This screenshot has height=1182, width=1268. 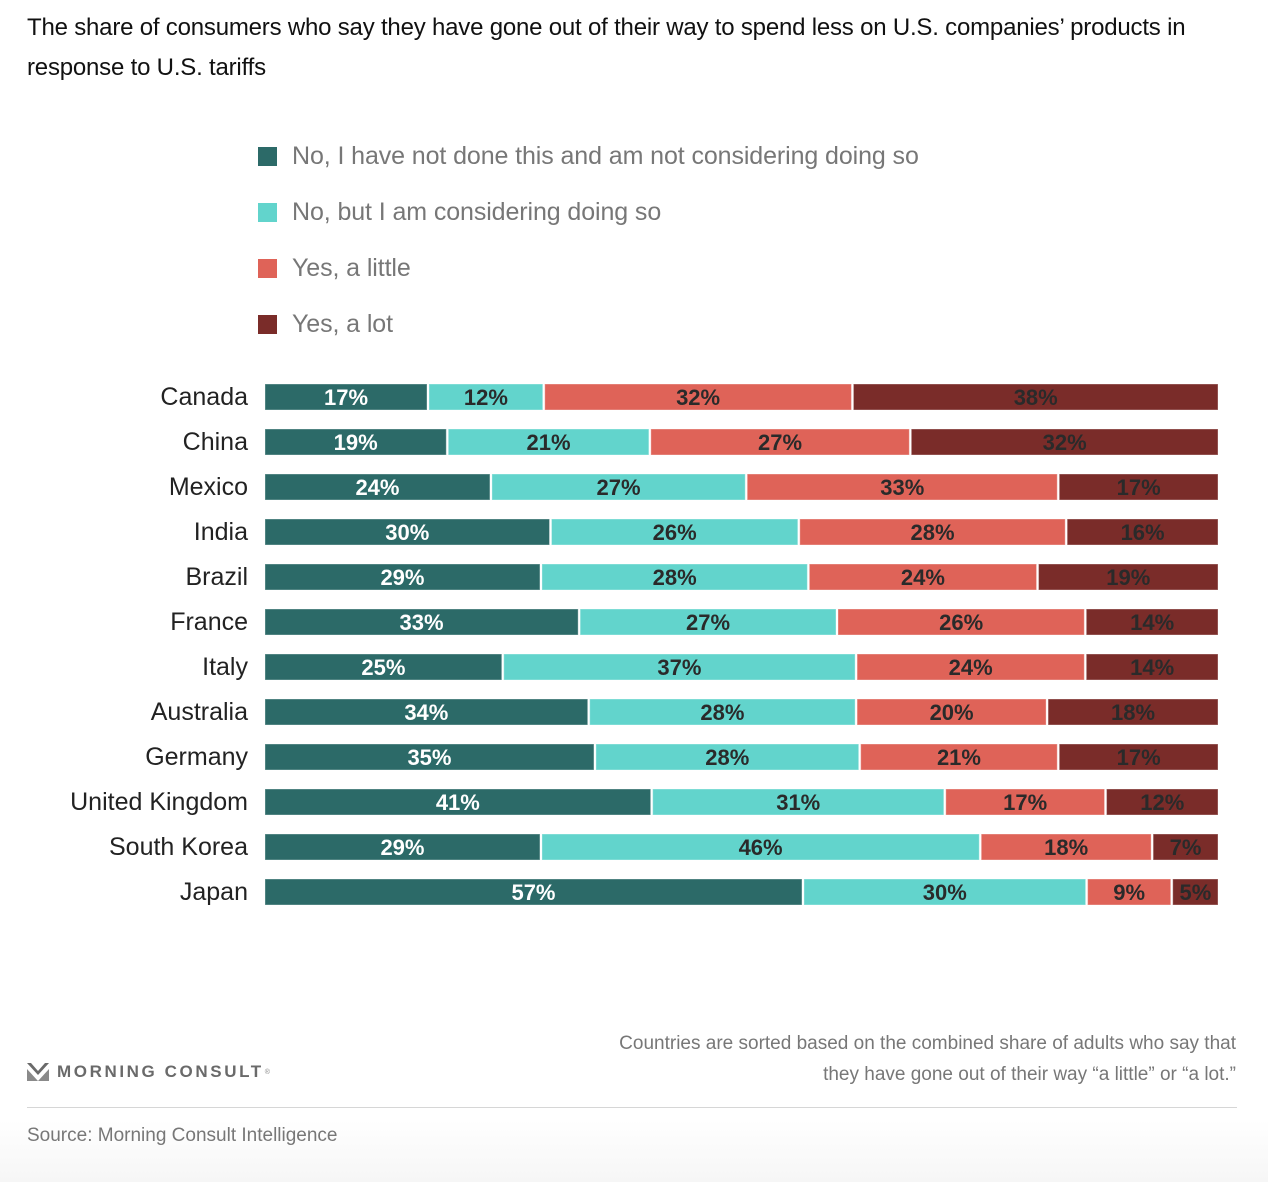 I want to click on category-label: South Korea, so click(x=178, y=847).